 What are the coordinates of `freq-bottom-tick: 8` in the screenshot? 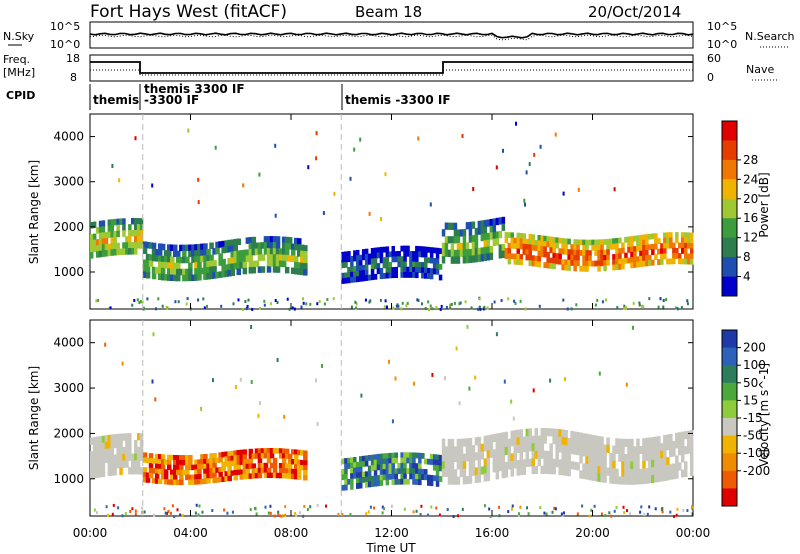 It's located at (73, 77).